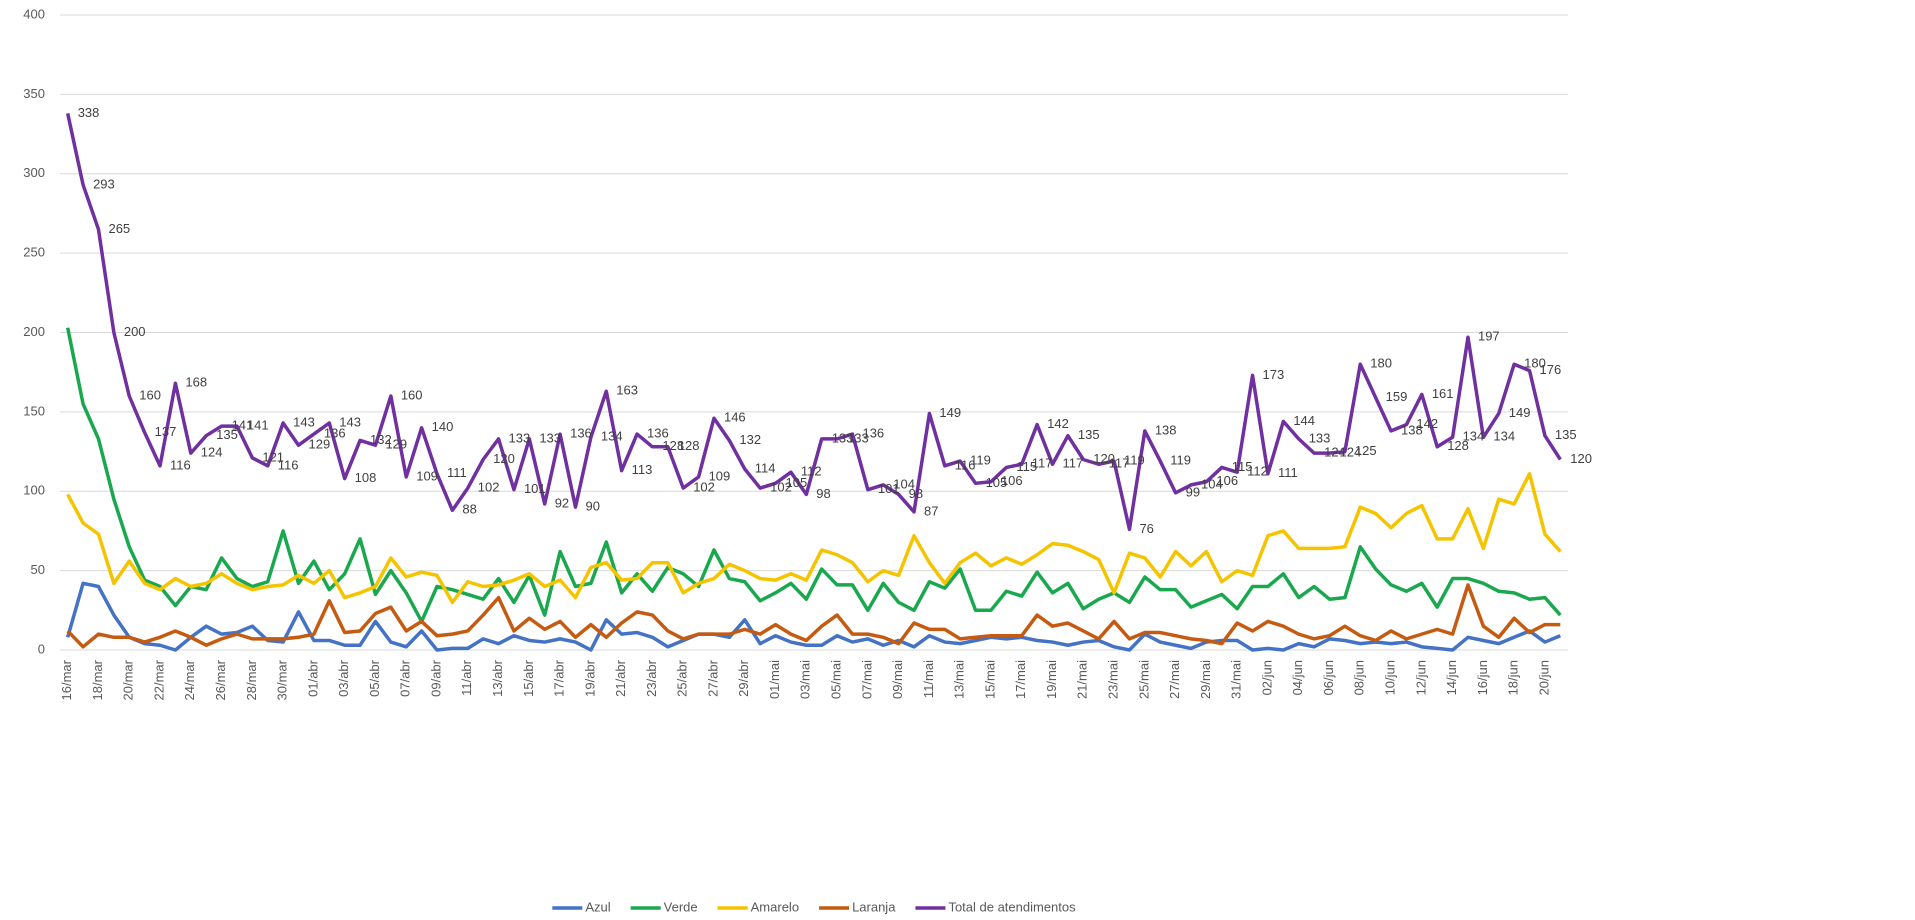  I want to click on x-tick-label: 29/abr, so click(743, 678).